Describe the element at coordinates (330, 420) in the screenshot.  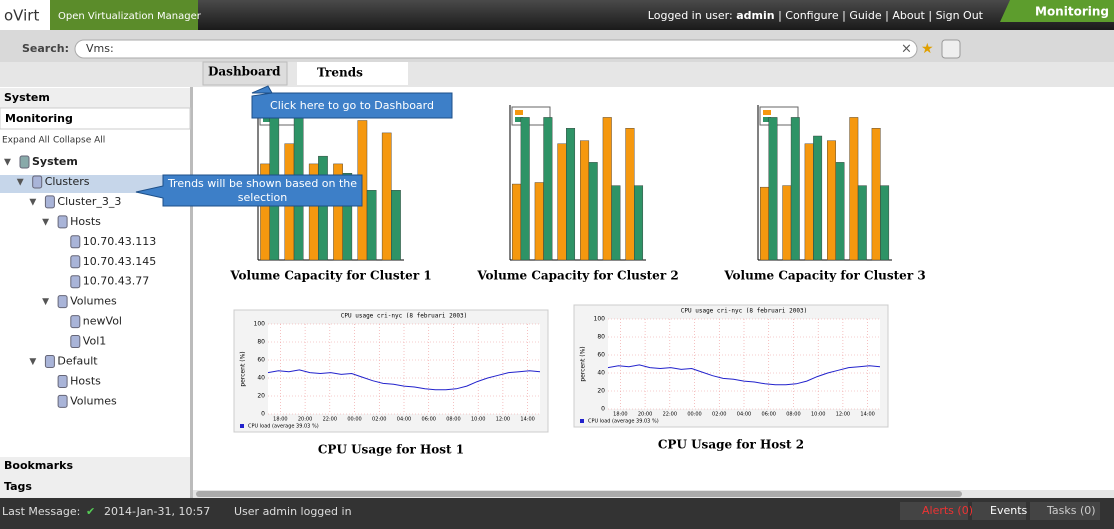
I see `x-tick-label: 22:00` at that location.